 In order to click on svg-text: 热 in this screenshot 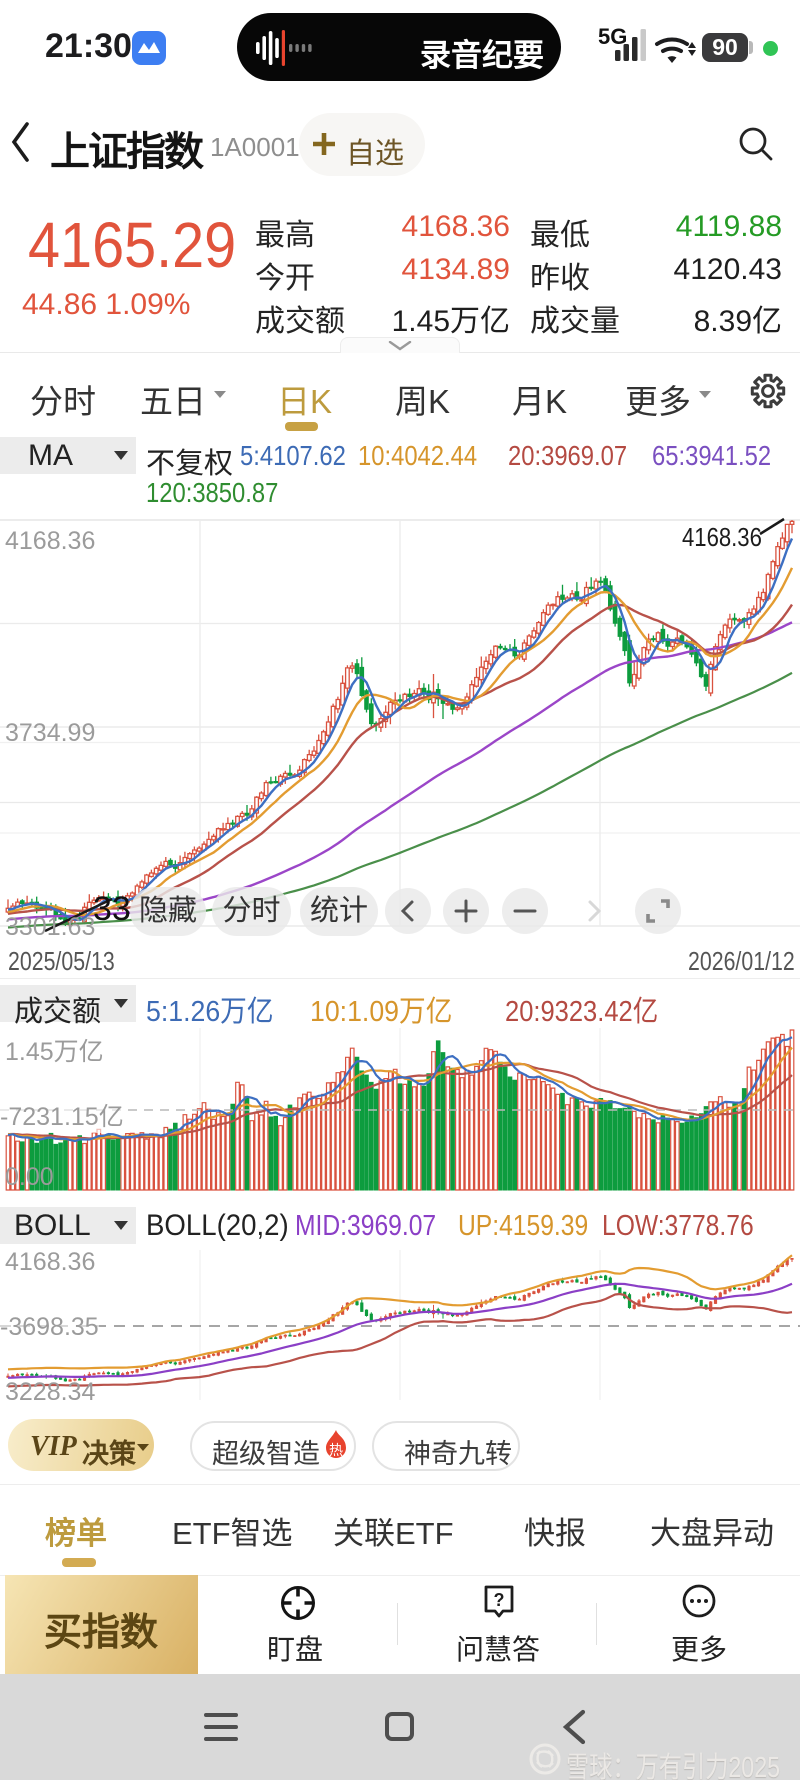, I will do `click(336, 1450)`.